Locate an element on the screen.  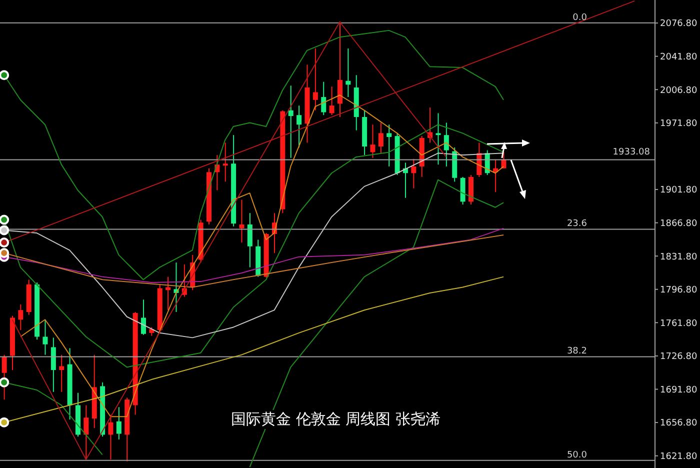
y-tick-label: 2041.80 is located at coordinates (679, 57).